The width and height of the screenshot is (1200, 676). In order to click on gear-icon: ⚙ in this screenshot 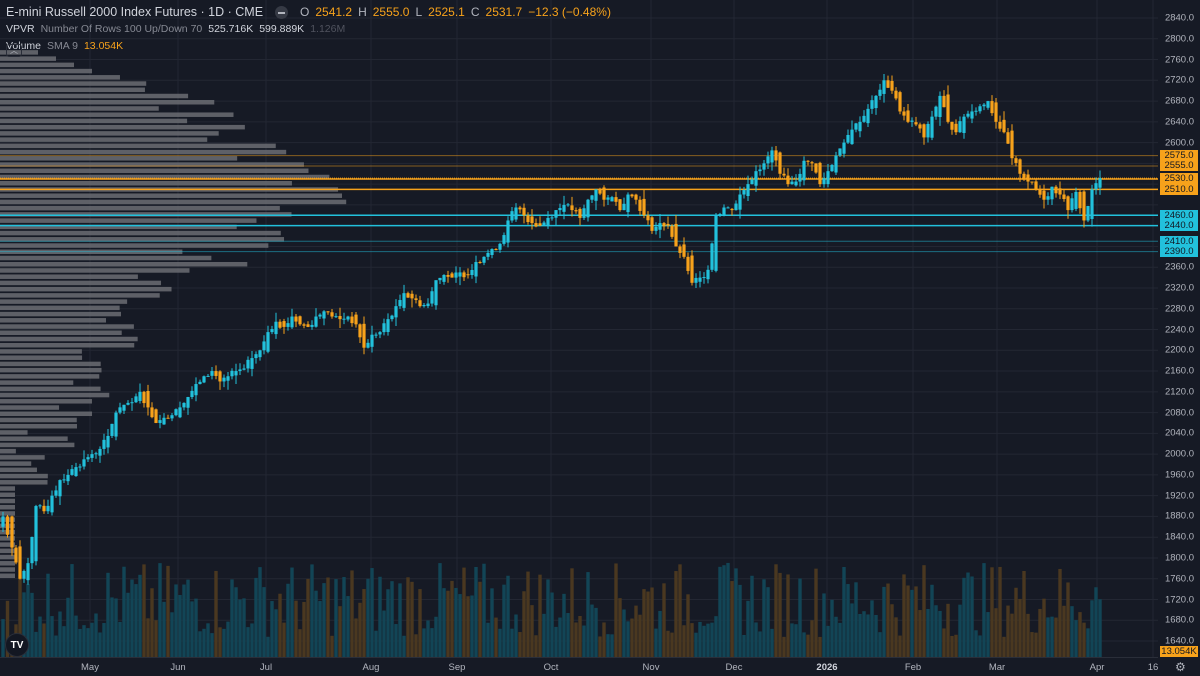, I will do `click(1180, 667)`.